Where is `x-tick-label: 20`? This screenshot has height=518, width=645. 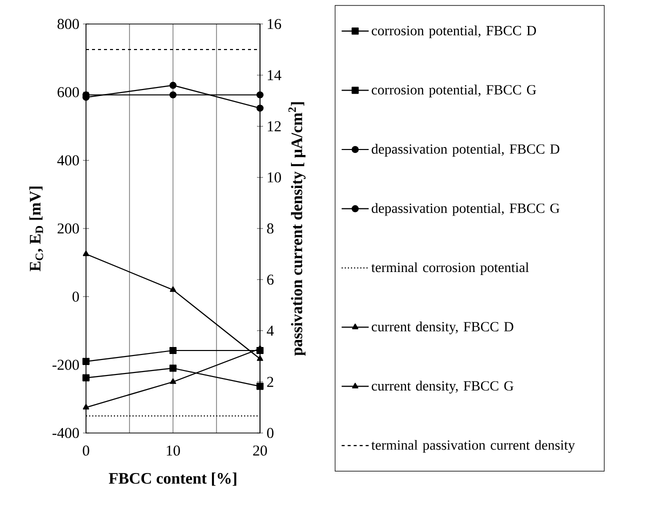
x-tick-label: 20 is located at coordinates (260, 451).